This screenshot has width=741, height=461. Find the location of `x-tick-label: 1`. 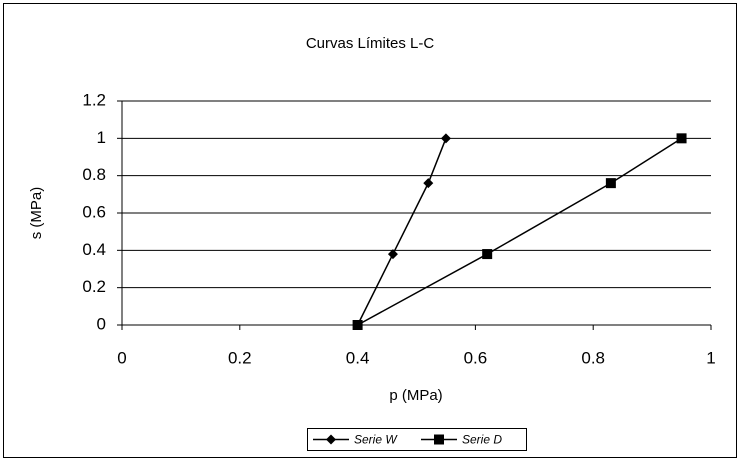

x-tick-label: 1 is located at coordinates (710, 357).